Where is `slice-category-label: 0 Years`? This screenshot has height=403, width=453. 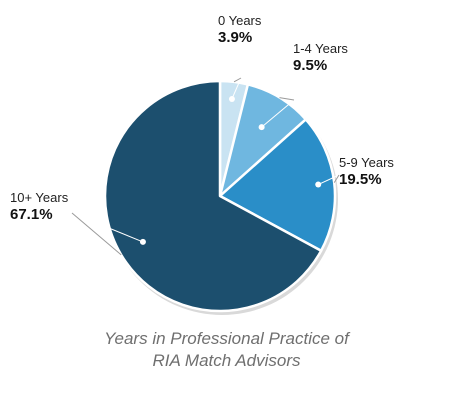
slice-category-label: 0 Years is located at coordinates (240, 20).